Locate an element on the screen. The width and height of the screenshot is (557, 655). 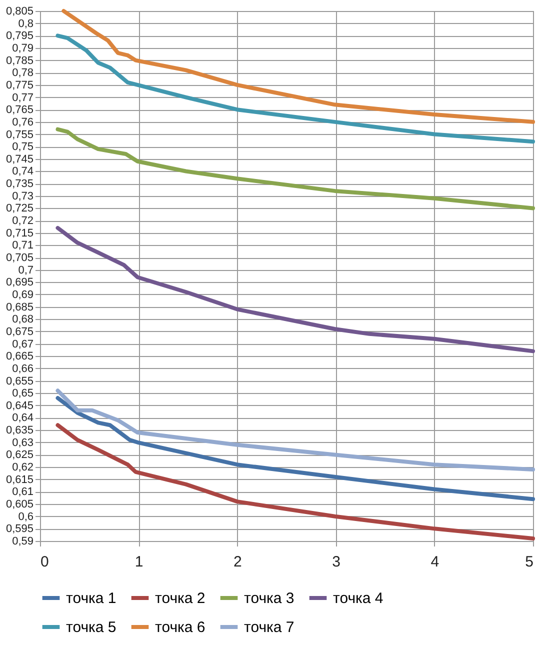
legend-label: точка 1 is located at coordinates (91, 598).